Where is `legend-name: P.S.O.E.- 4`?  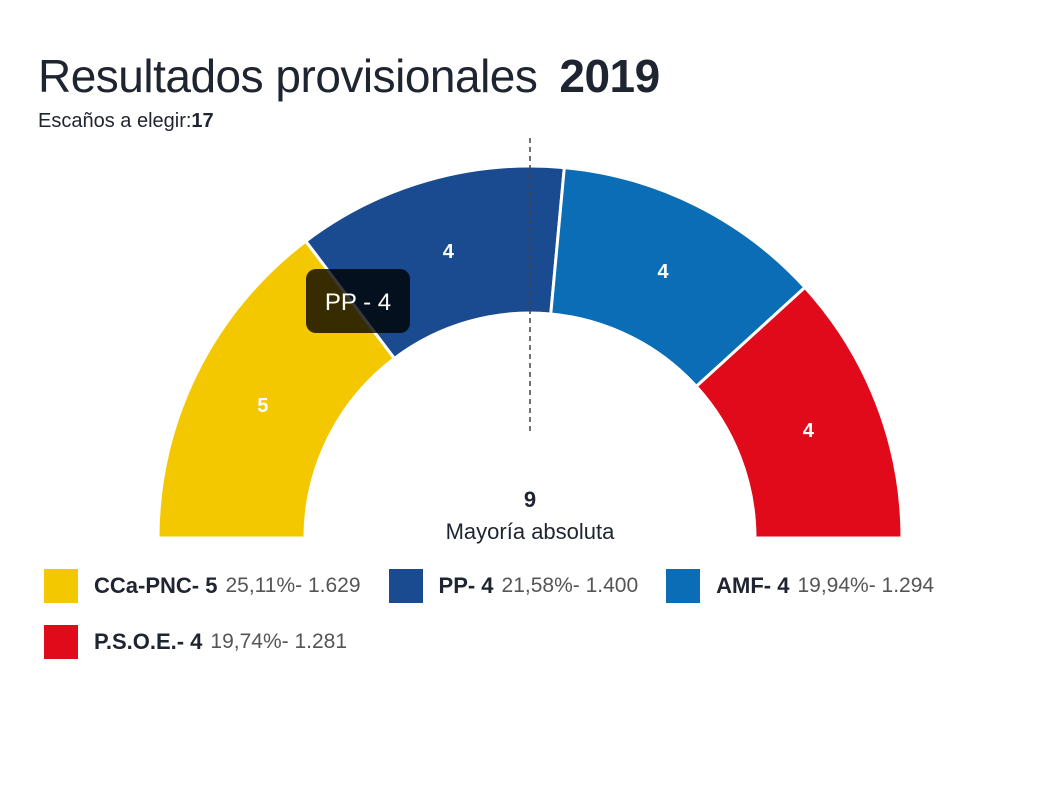 legend-name: P.S.O.E.- 4 is located at coordinates (148, 641).